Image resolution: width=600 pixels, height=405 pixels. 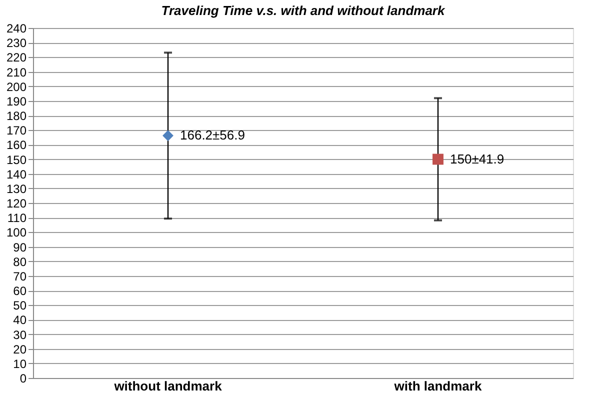 What do you see at coordinates (20, 261) in the screenshot?
I see `y-tick-label: 80` at bounding box center [20, 261].